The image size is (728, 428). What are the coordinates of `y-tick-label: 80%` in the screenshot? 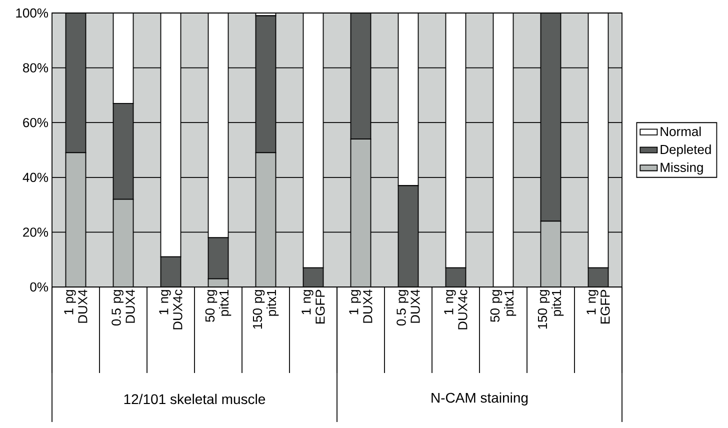 It's located at (35, 67).